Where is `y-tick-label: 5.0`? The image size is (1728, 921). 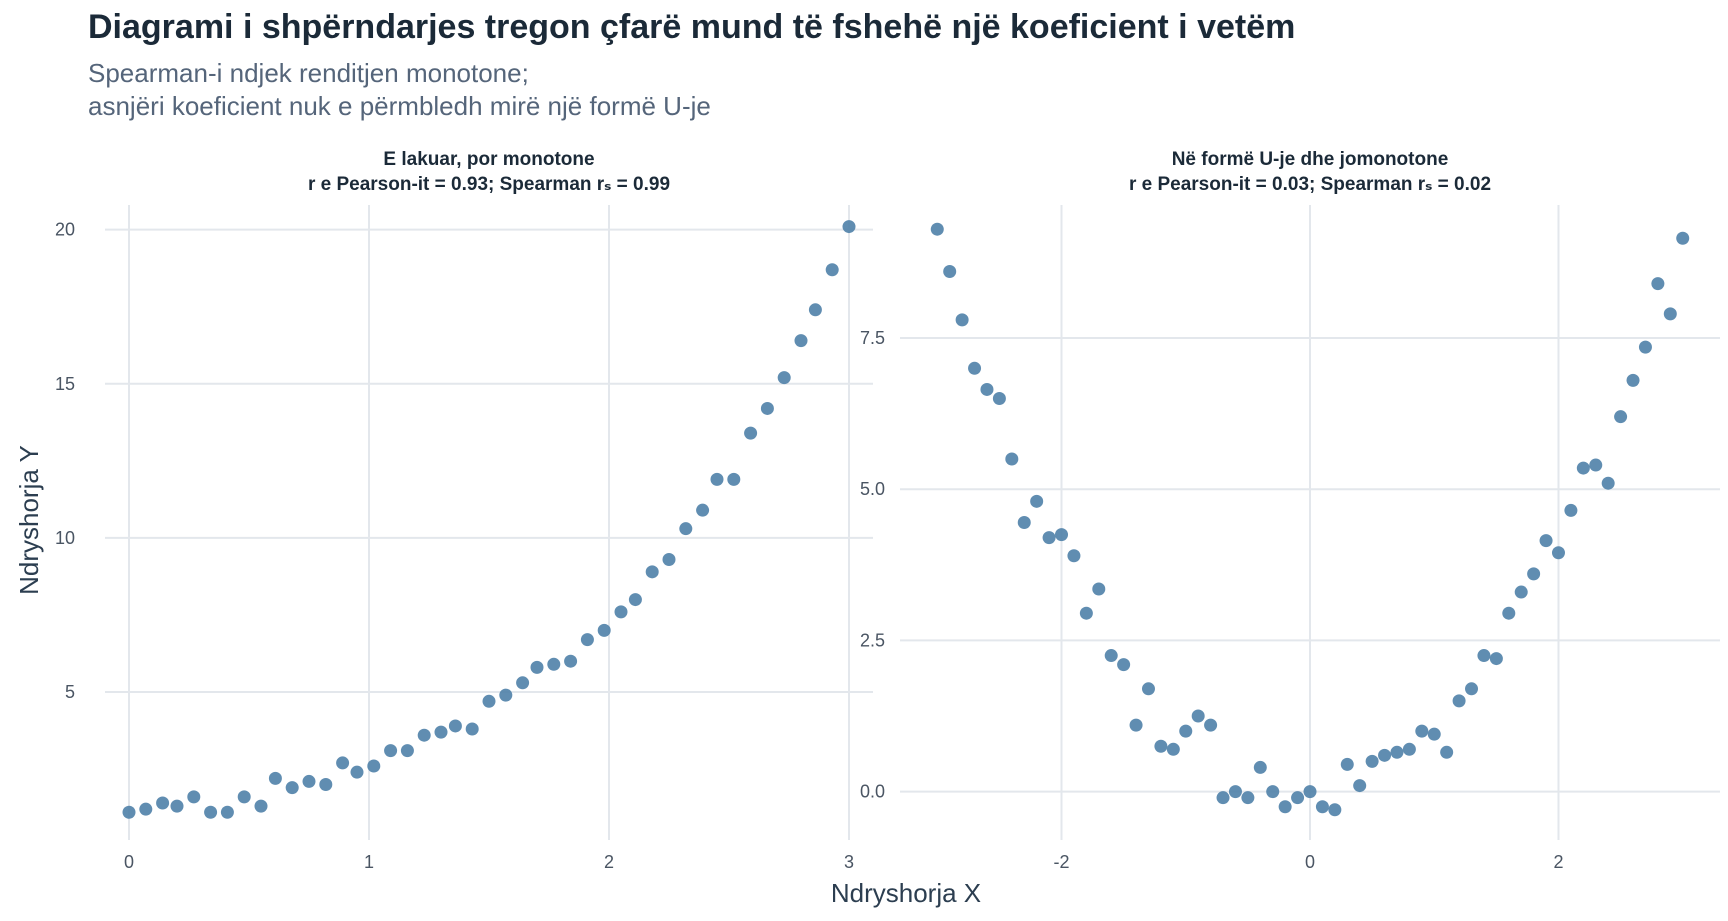 y-tick-label: 5.0 is located at coordinates (872, 489).